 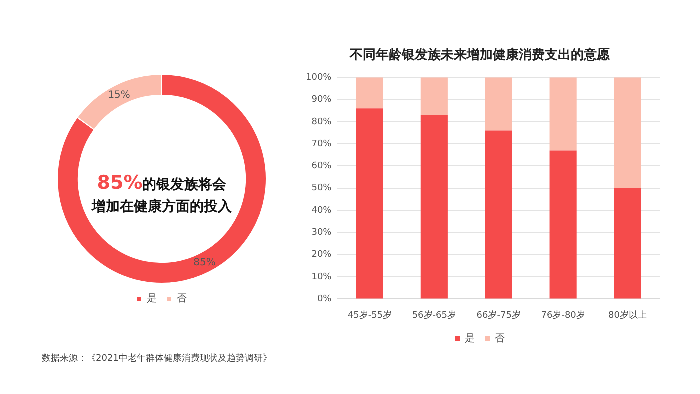 I want to click on y-tick-label: 0%, so click(x=324, y=299).